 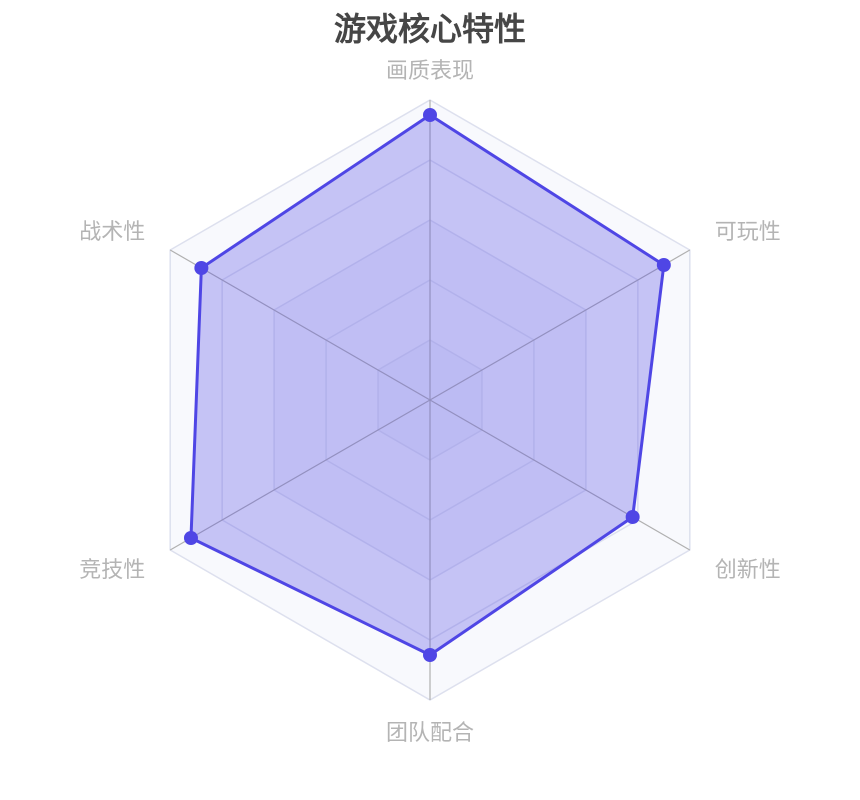 What do you see at coordinates (748, 232) in the screenshot?
I see `indicator-label: 可玩性` at bounding box center [748, 232].